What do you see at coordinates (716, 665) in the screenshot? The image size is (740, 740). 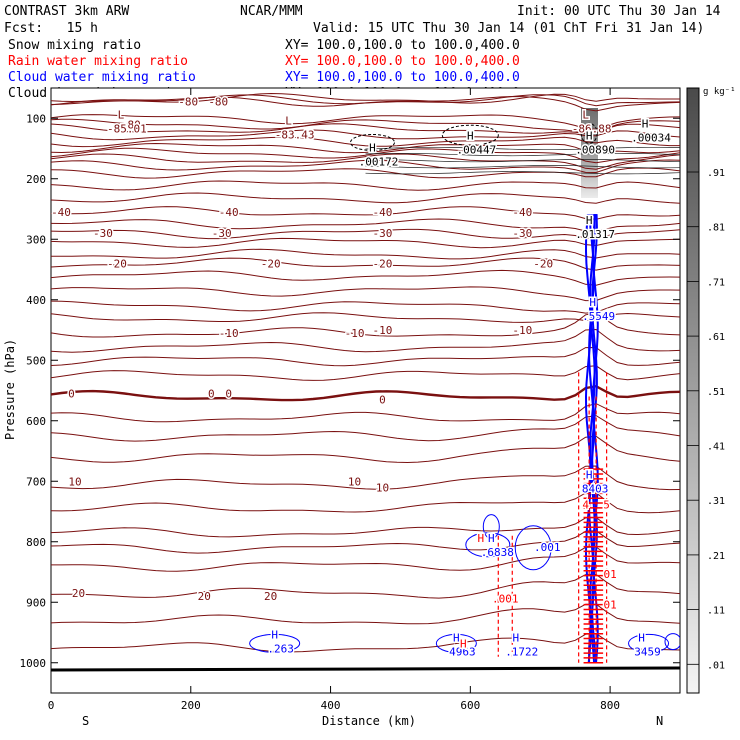 I see `colorbar-tick-label: .01` at bounding box center [716, 665].